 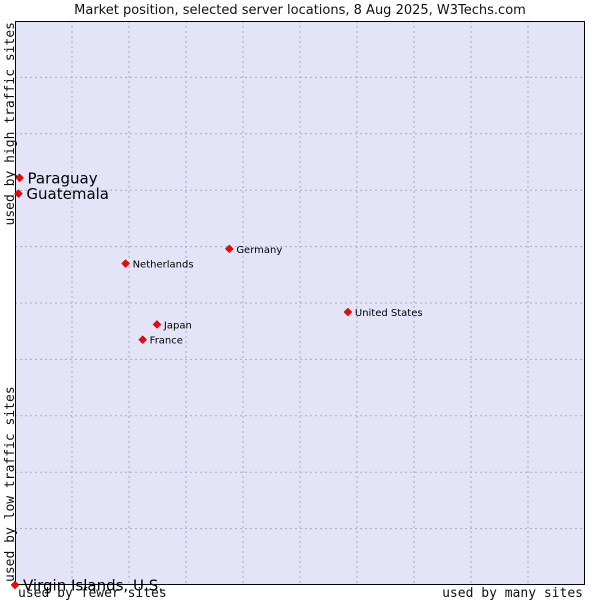 I want to click on point-marker-united-states, so click(x=348, y=312).